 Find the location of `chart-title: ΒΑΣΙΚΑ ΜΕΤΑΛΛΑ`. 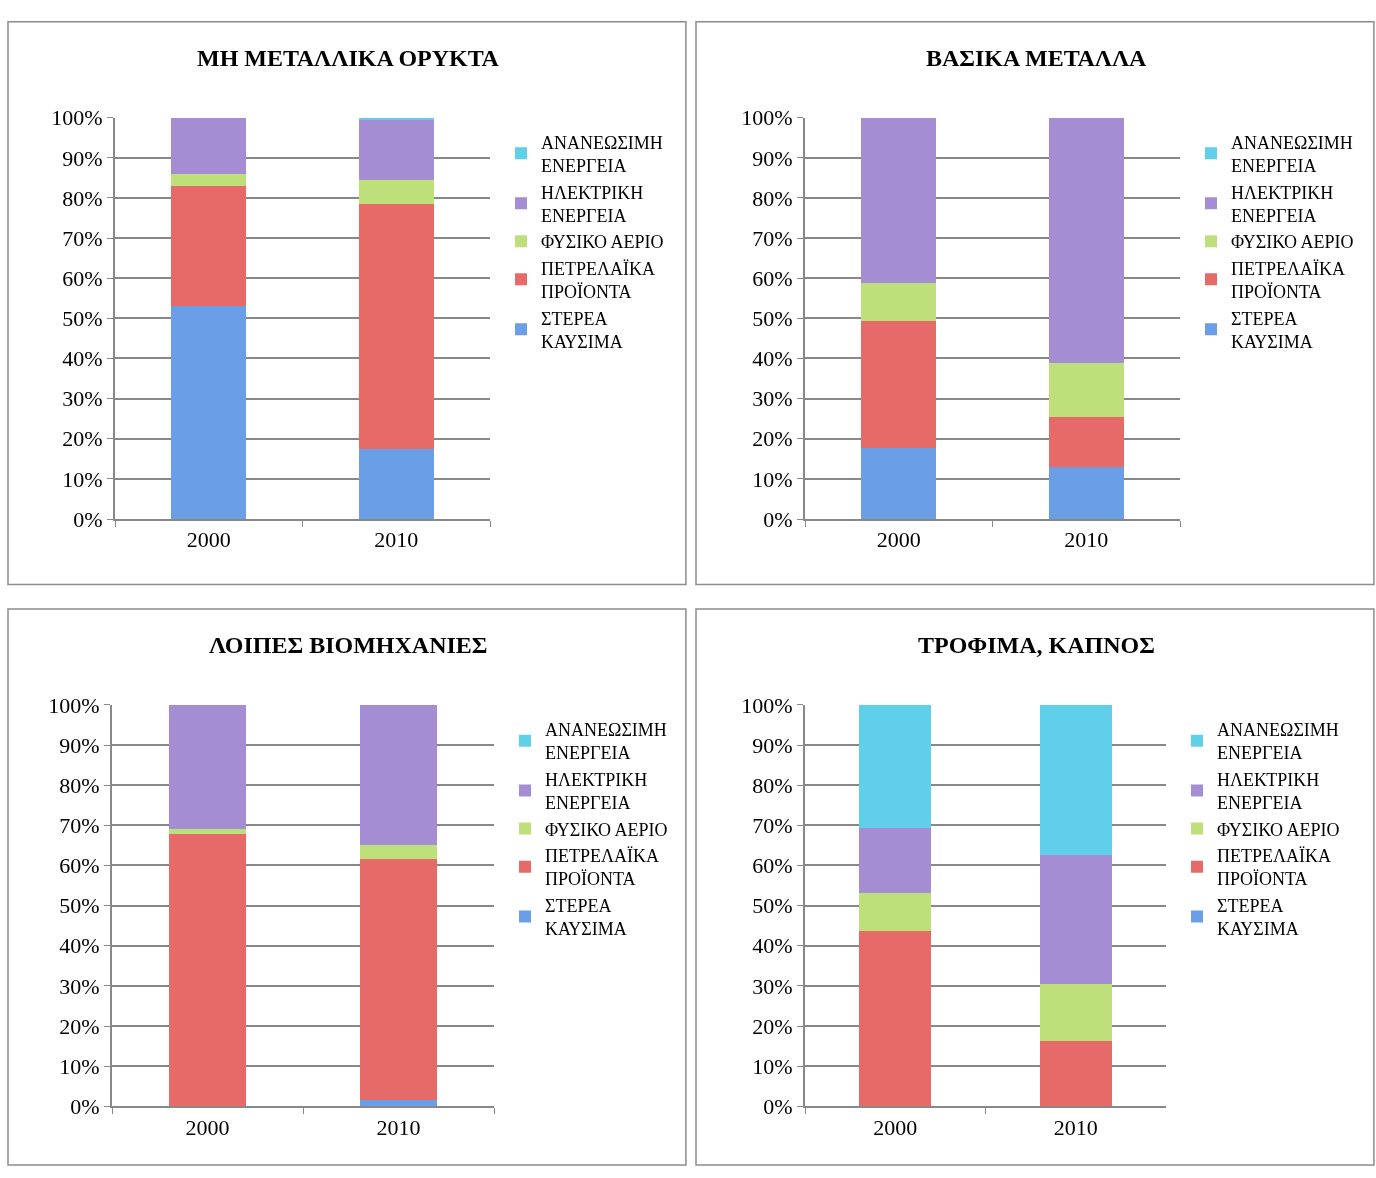

chart-title: ΒΑΣΙΚΑ ΜΕΤΑΛΛΑ is located at coordinates (1037, 58).